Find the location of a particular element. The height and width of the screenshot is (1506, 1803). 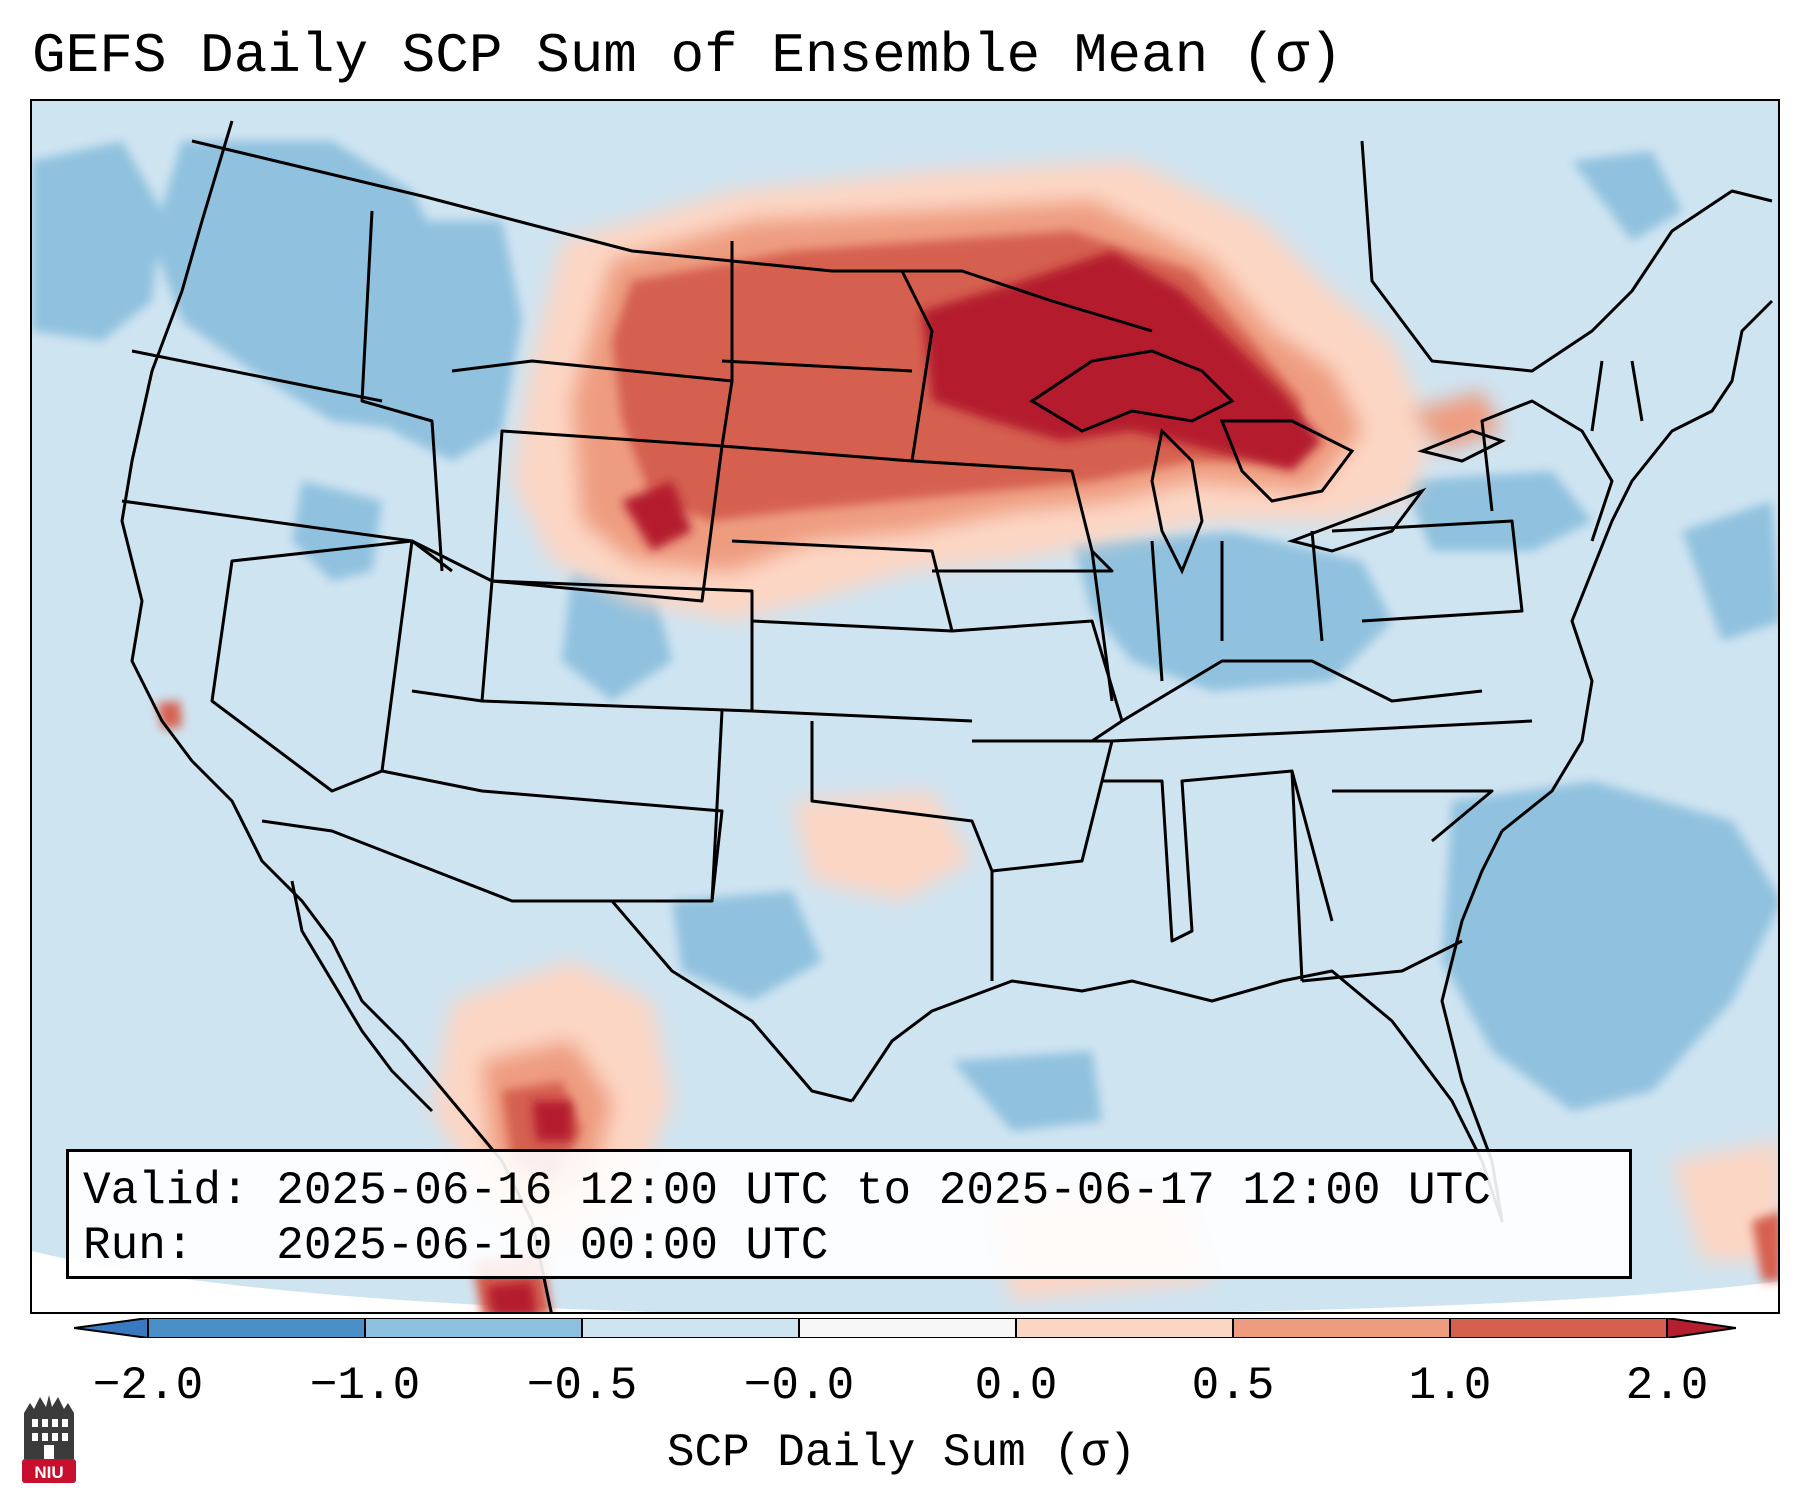

illinois-indiana is located at coordinates (1157, 621).